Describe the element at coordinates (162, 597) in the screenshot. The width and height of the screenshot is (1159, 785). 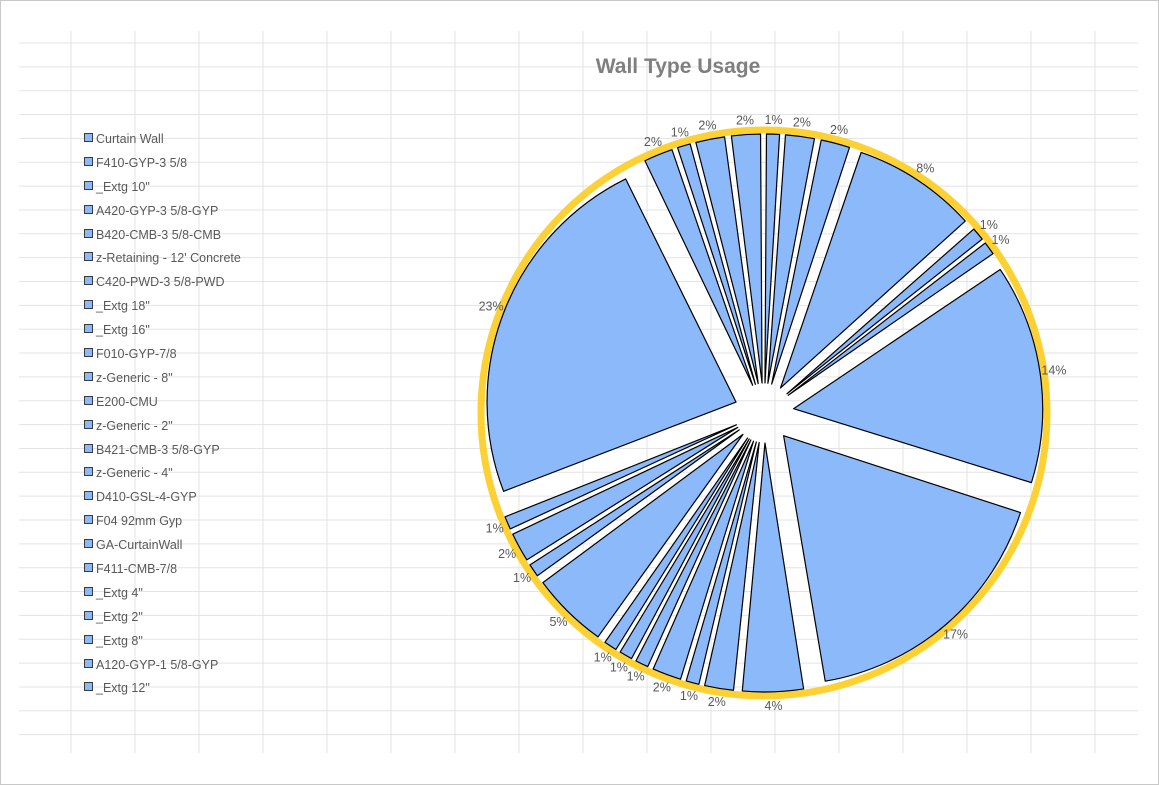
I see `legend-item: _Extg 4"` at that location.